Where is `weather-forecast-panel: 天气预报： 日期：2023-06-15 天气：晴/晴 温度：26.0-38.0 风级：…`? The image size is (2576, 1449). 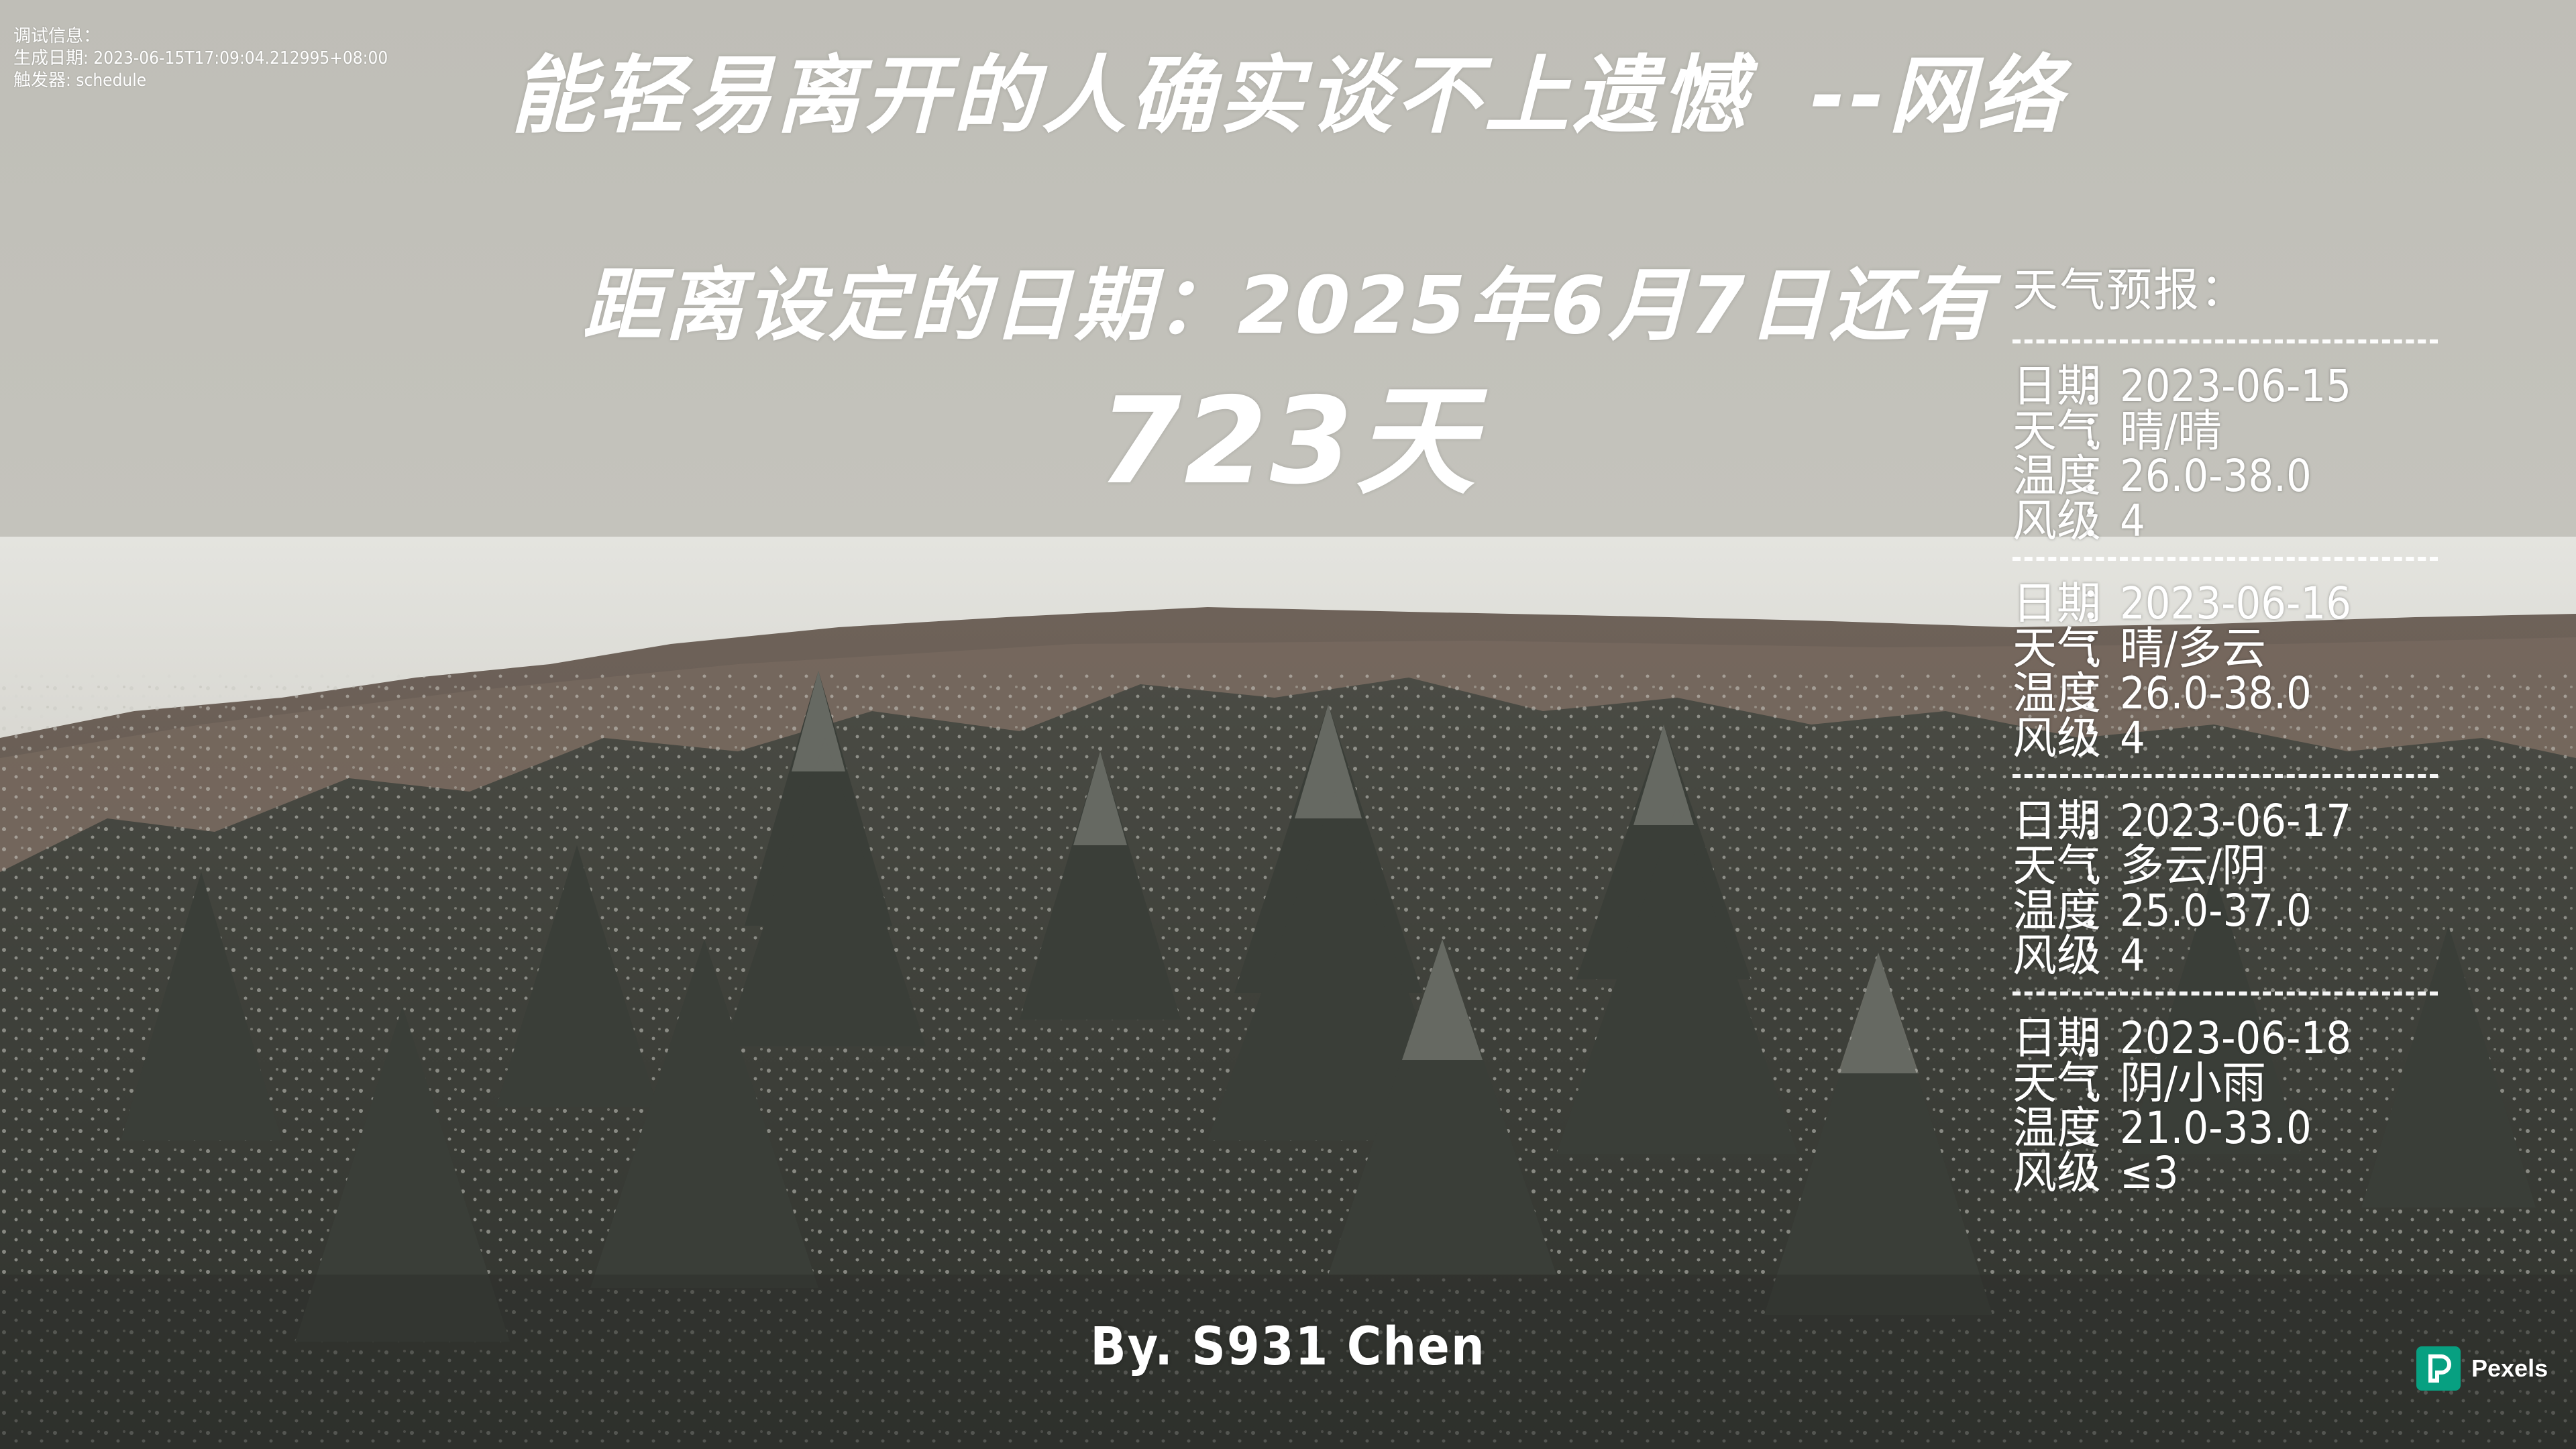
weather-forecast-panel: 天气预报： 日期：2023-06-15 天气：晴/晴 温度：26.0-38.0 风级：… is located at coordinates (2227, 736).